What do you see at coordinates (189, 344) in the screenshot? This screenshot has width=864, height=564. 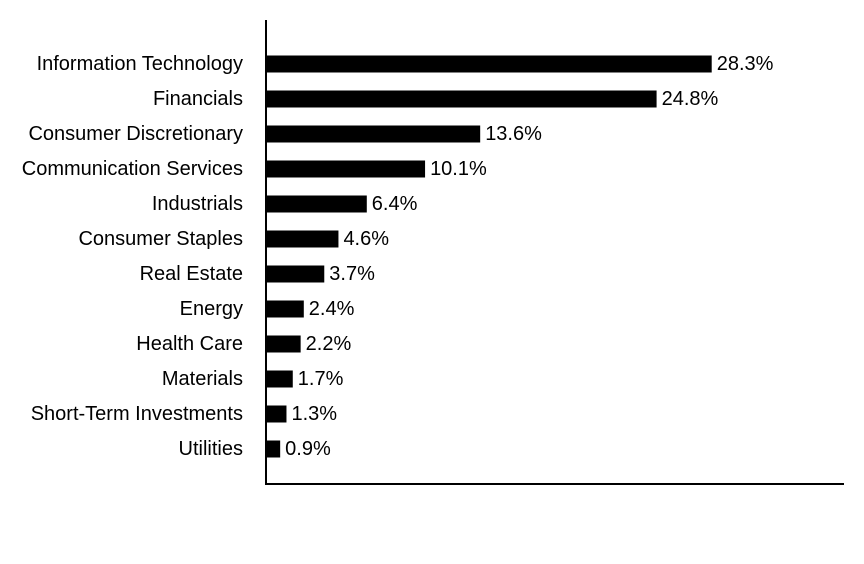 I see `category-label-health-care: Health Care` at bounding box center [189, 344].